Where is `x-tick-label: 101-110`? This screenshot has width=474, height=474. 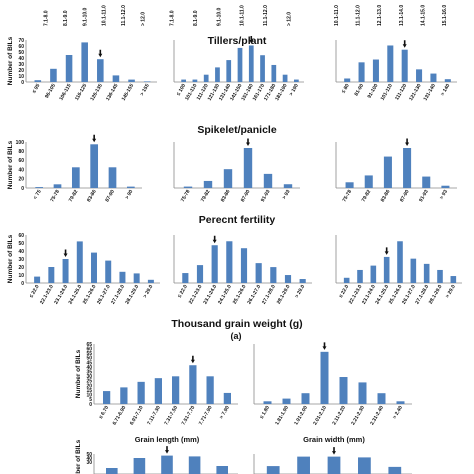
x-tick-label: 101-110 is located at coordinates (387, 92).